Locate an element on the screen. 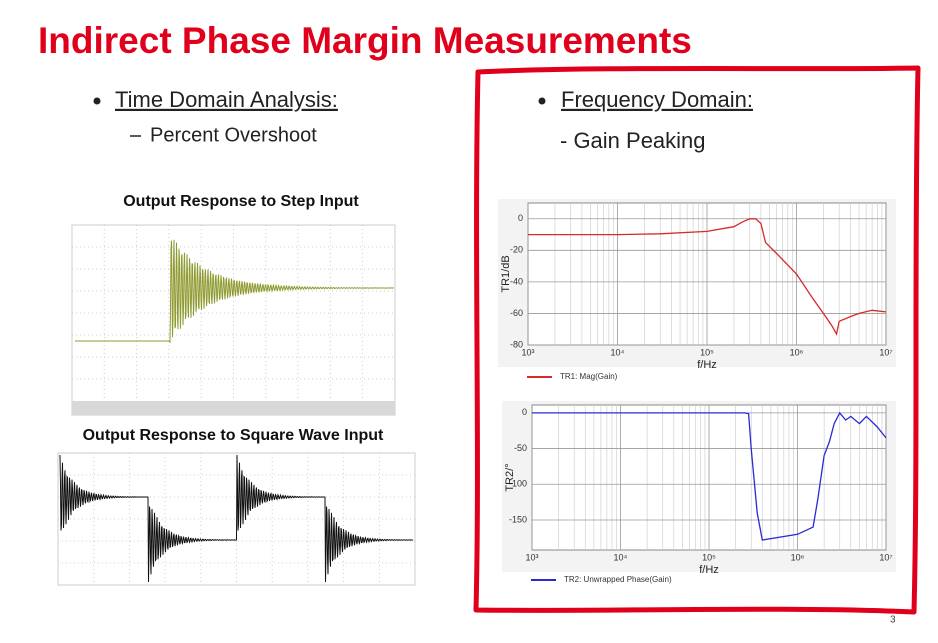  slide-title: Indirect Phase Margin Measurements is located at coordinates (365, 40).